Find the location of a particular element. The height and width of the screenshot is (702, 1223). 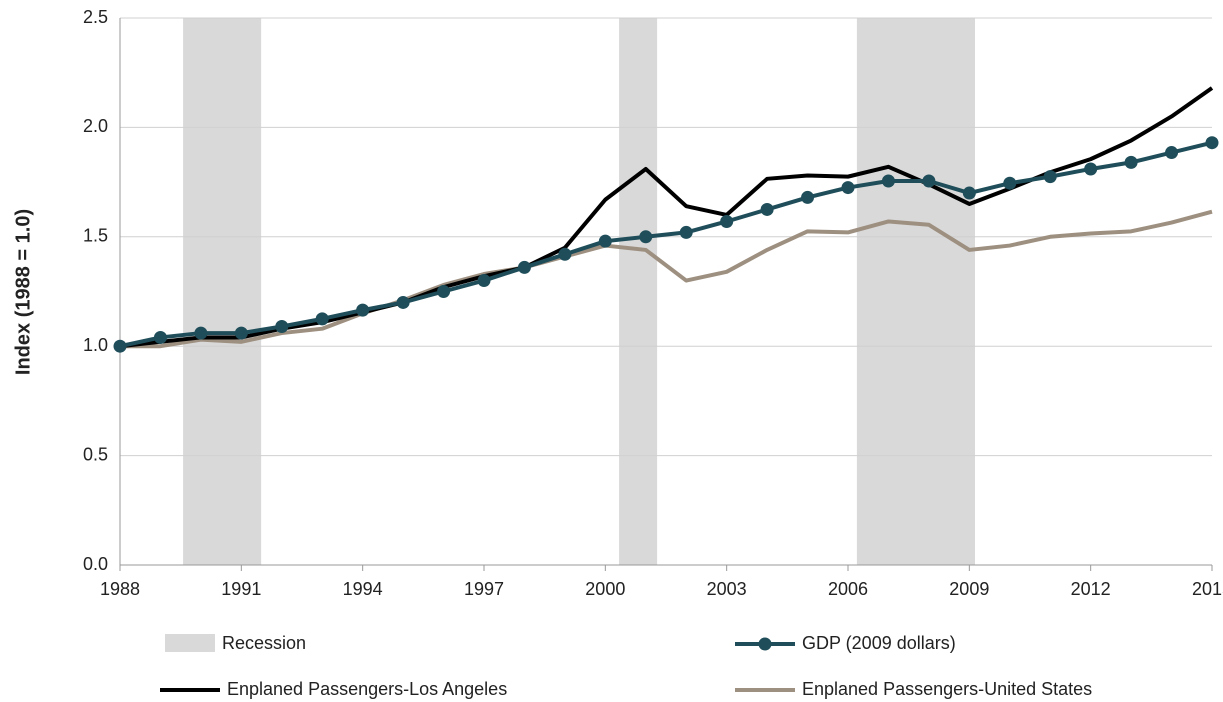

x-tick-label: 2000 is located at coordinates (605, 589).